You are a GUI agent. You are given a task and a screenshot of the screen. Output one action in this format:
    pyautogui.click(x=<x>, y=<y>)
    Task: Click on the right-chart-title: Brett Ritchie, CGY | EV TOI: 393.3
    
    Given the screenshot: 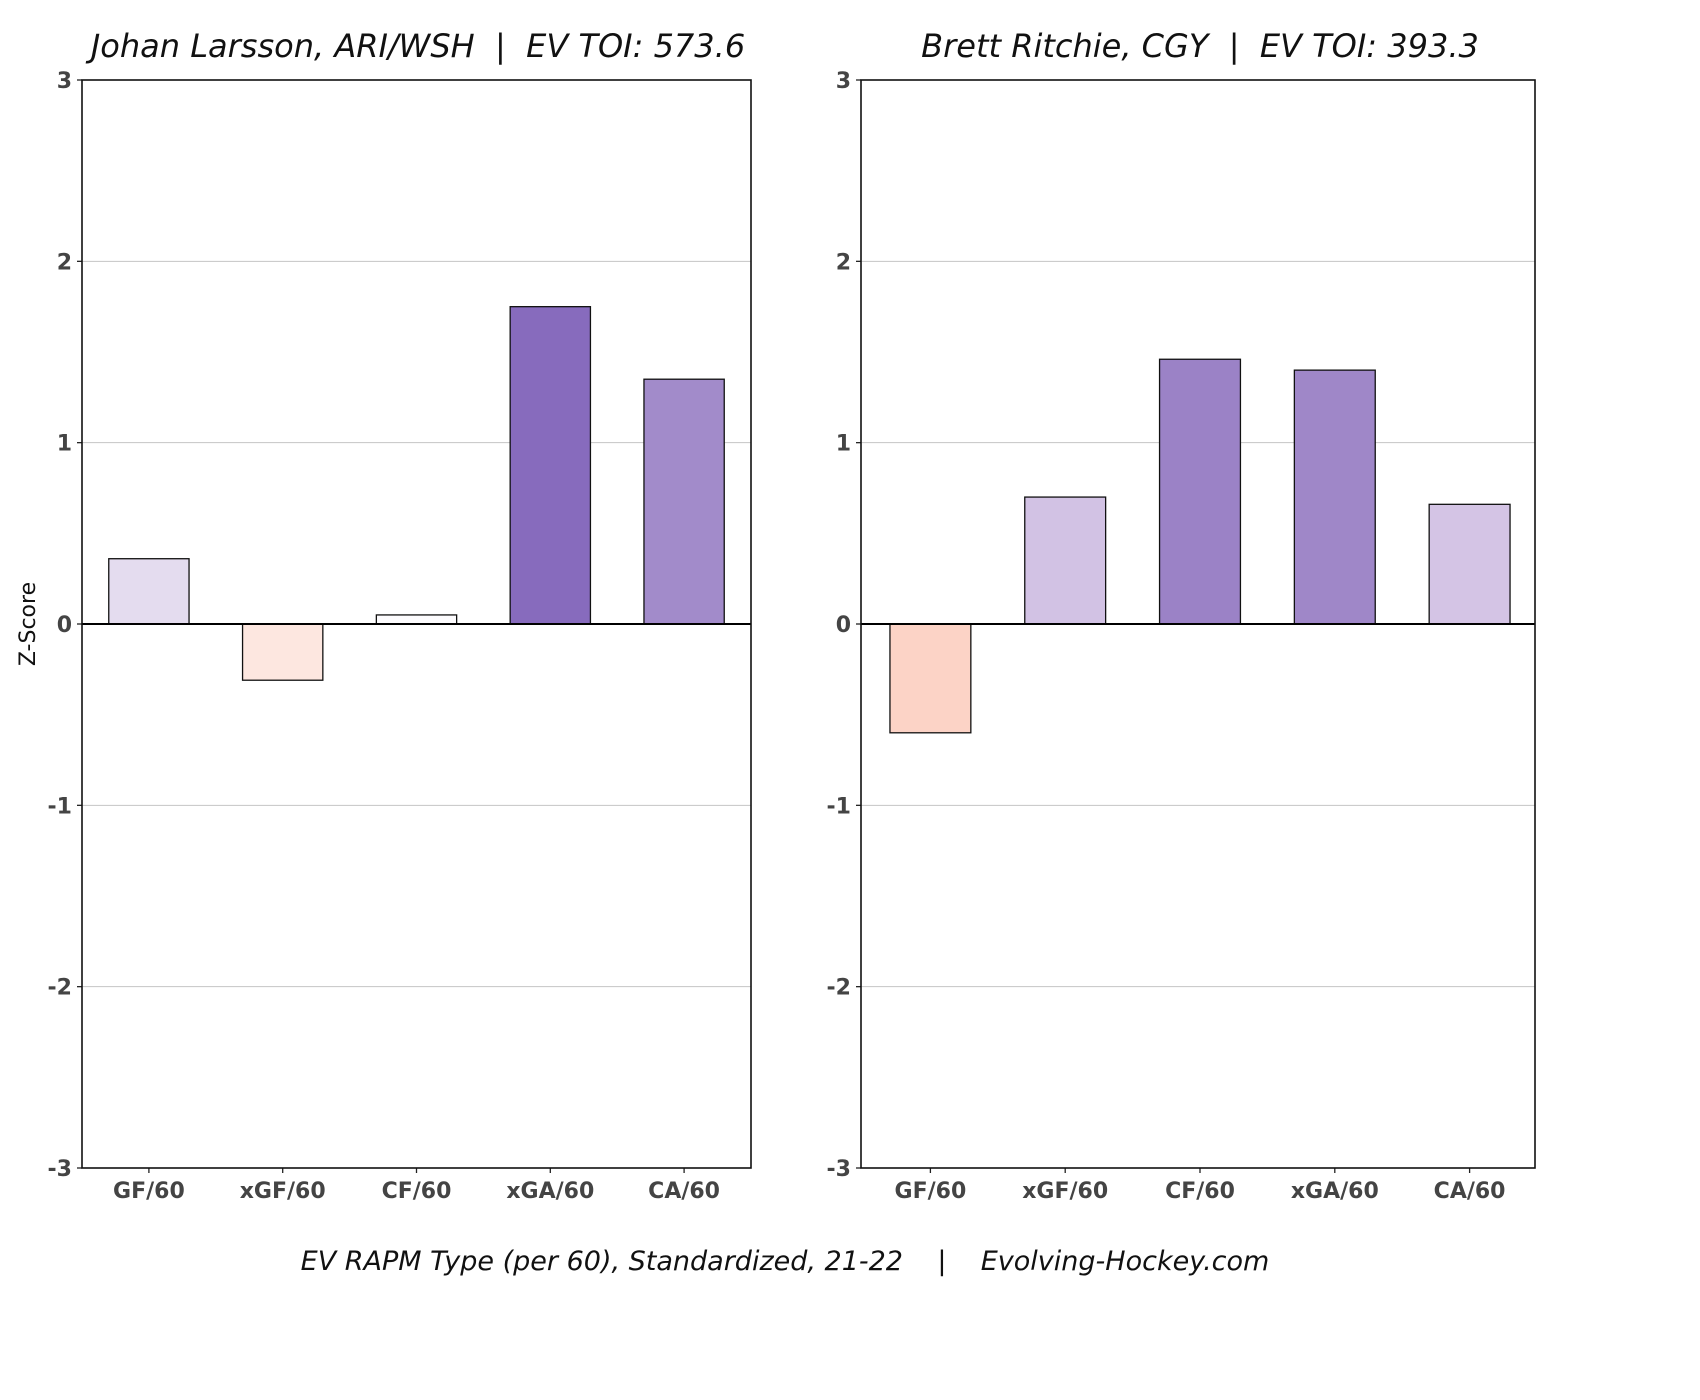 What is the action you would take?
    pyautogui.click(x=1200, y=46)
    